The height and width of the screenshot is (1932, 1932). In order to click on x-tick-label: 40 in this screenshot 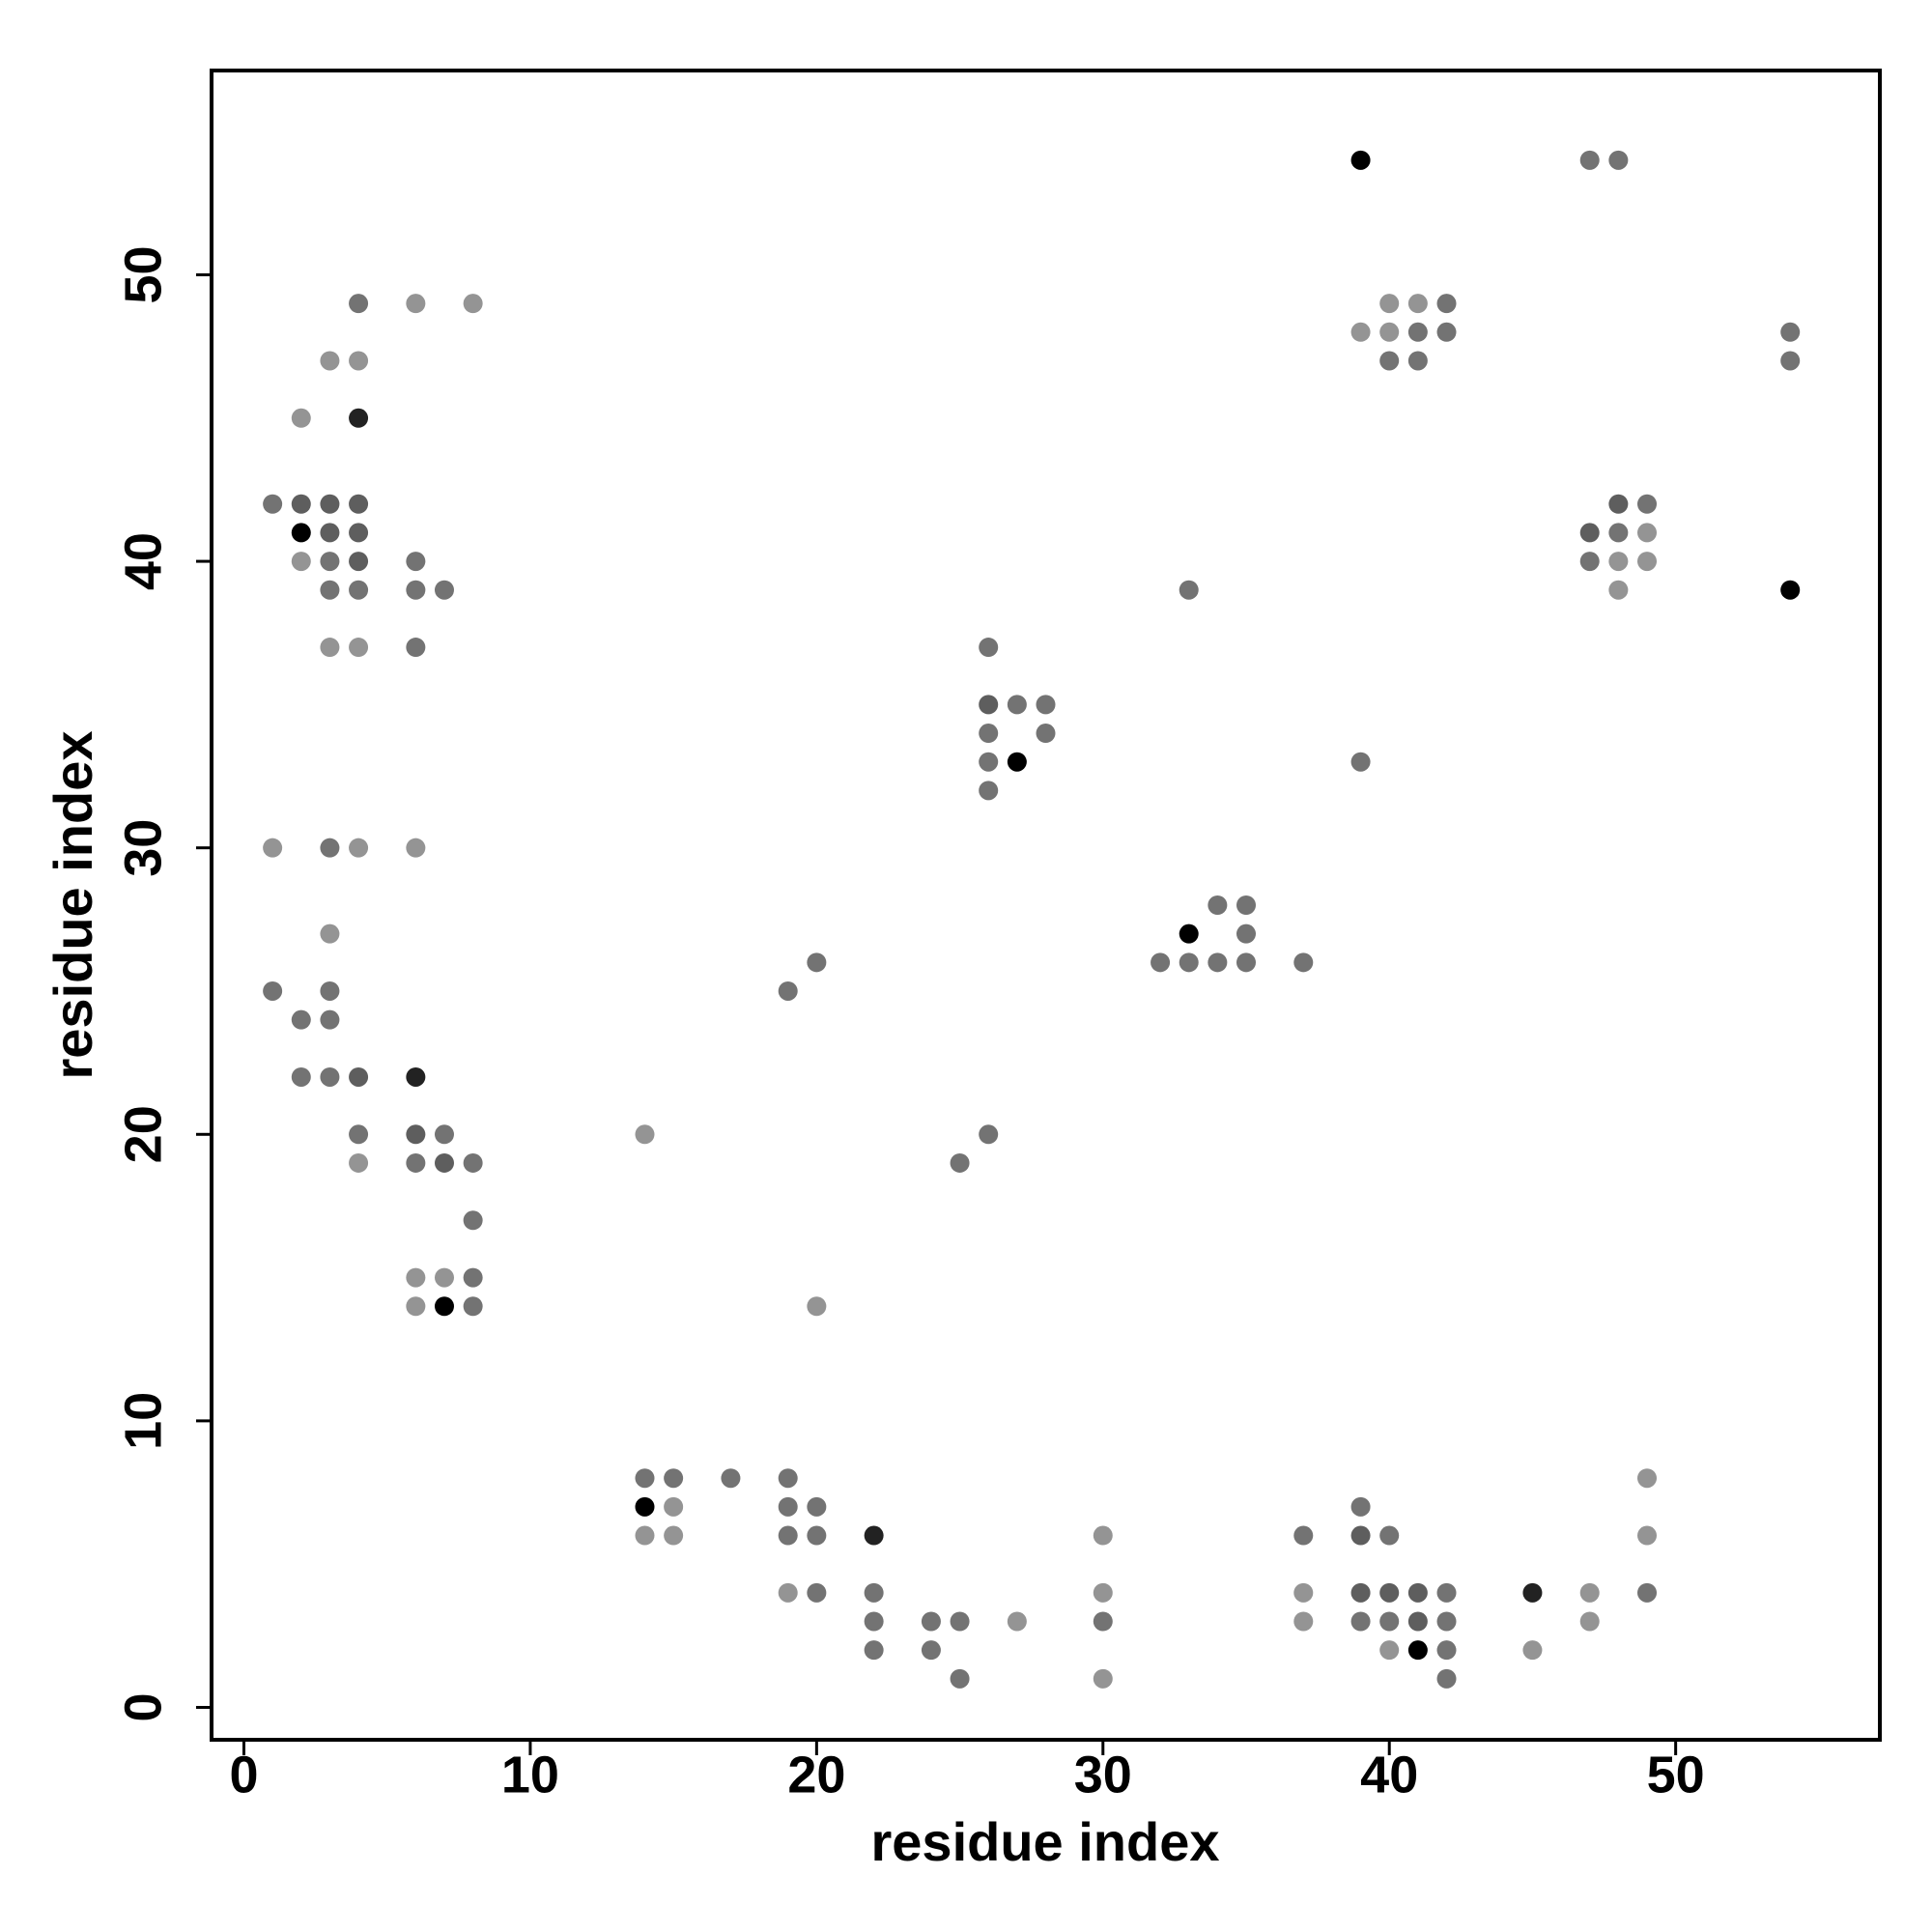, I will do `click(1389, 1775)`.